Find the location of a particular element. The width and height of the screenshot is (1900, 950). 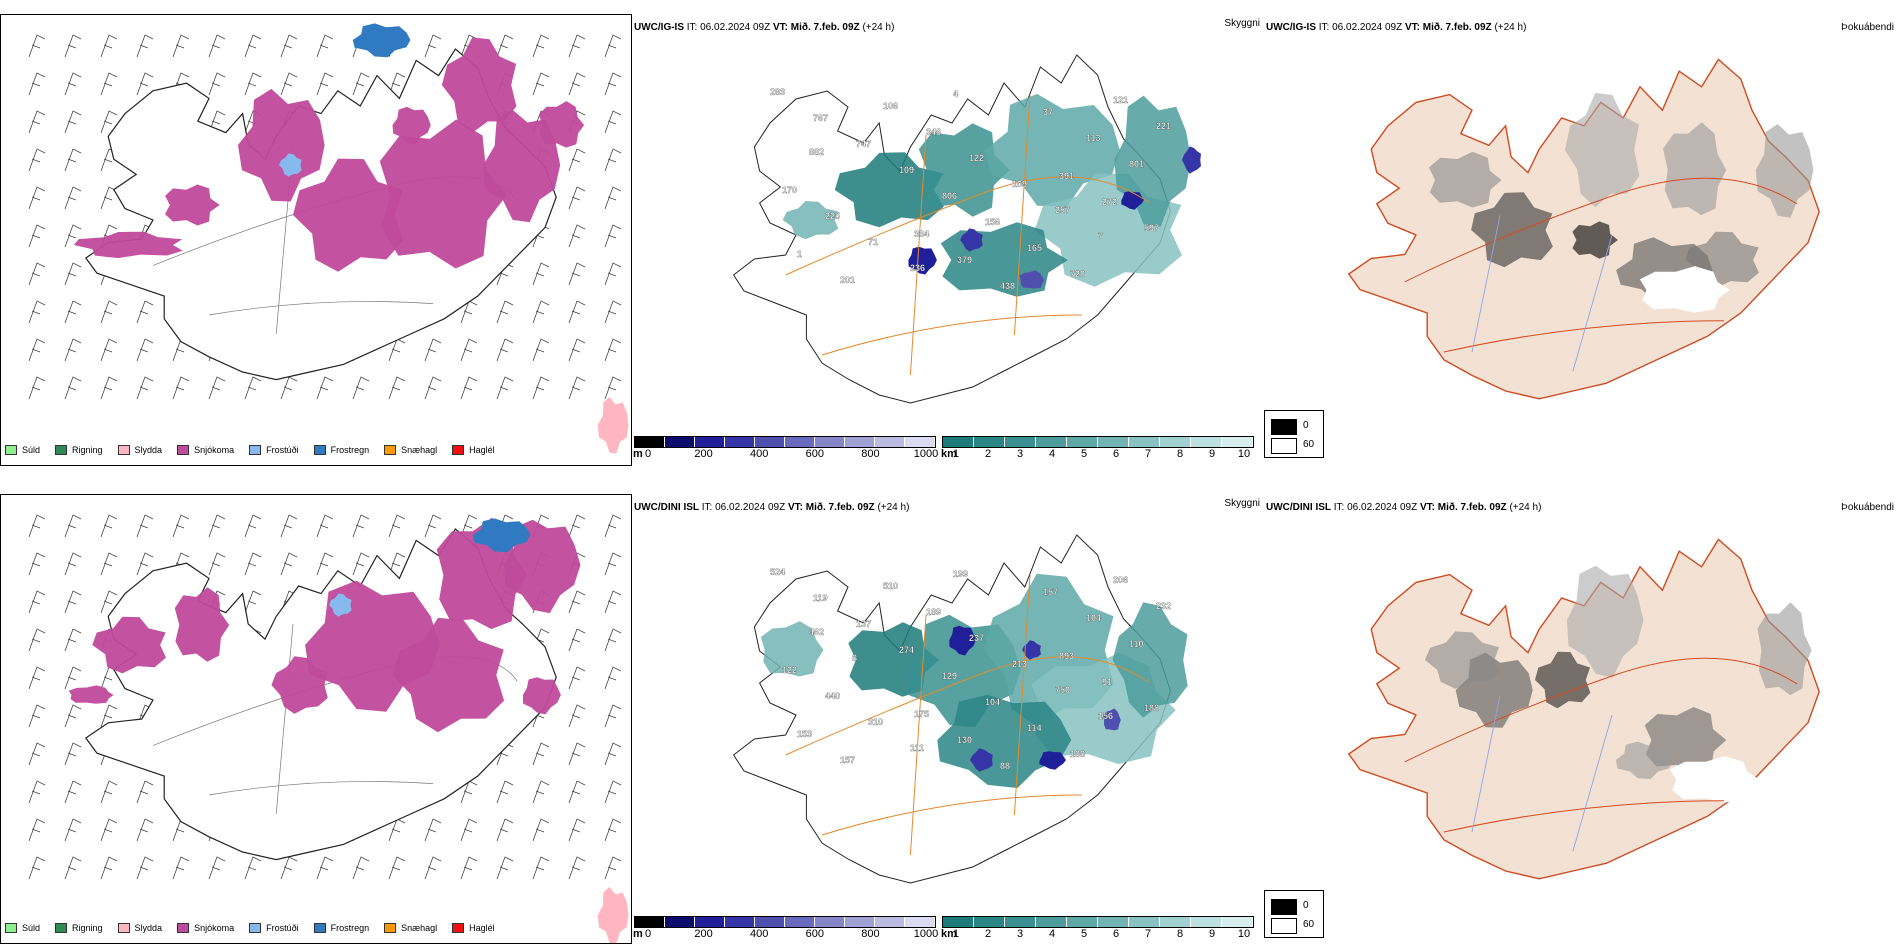

fog-map is located at coordinates (1583, 229).